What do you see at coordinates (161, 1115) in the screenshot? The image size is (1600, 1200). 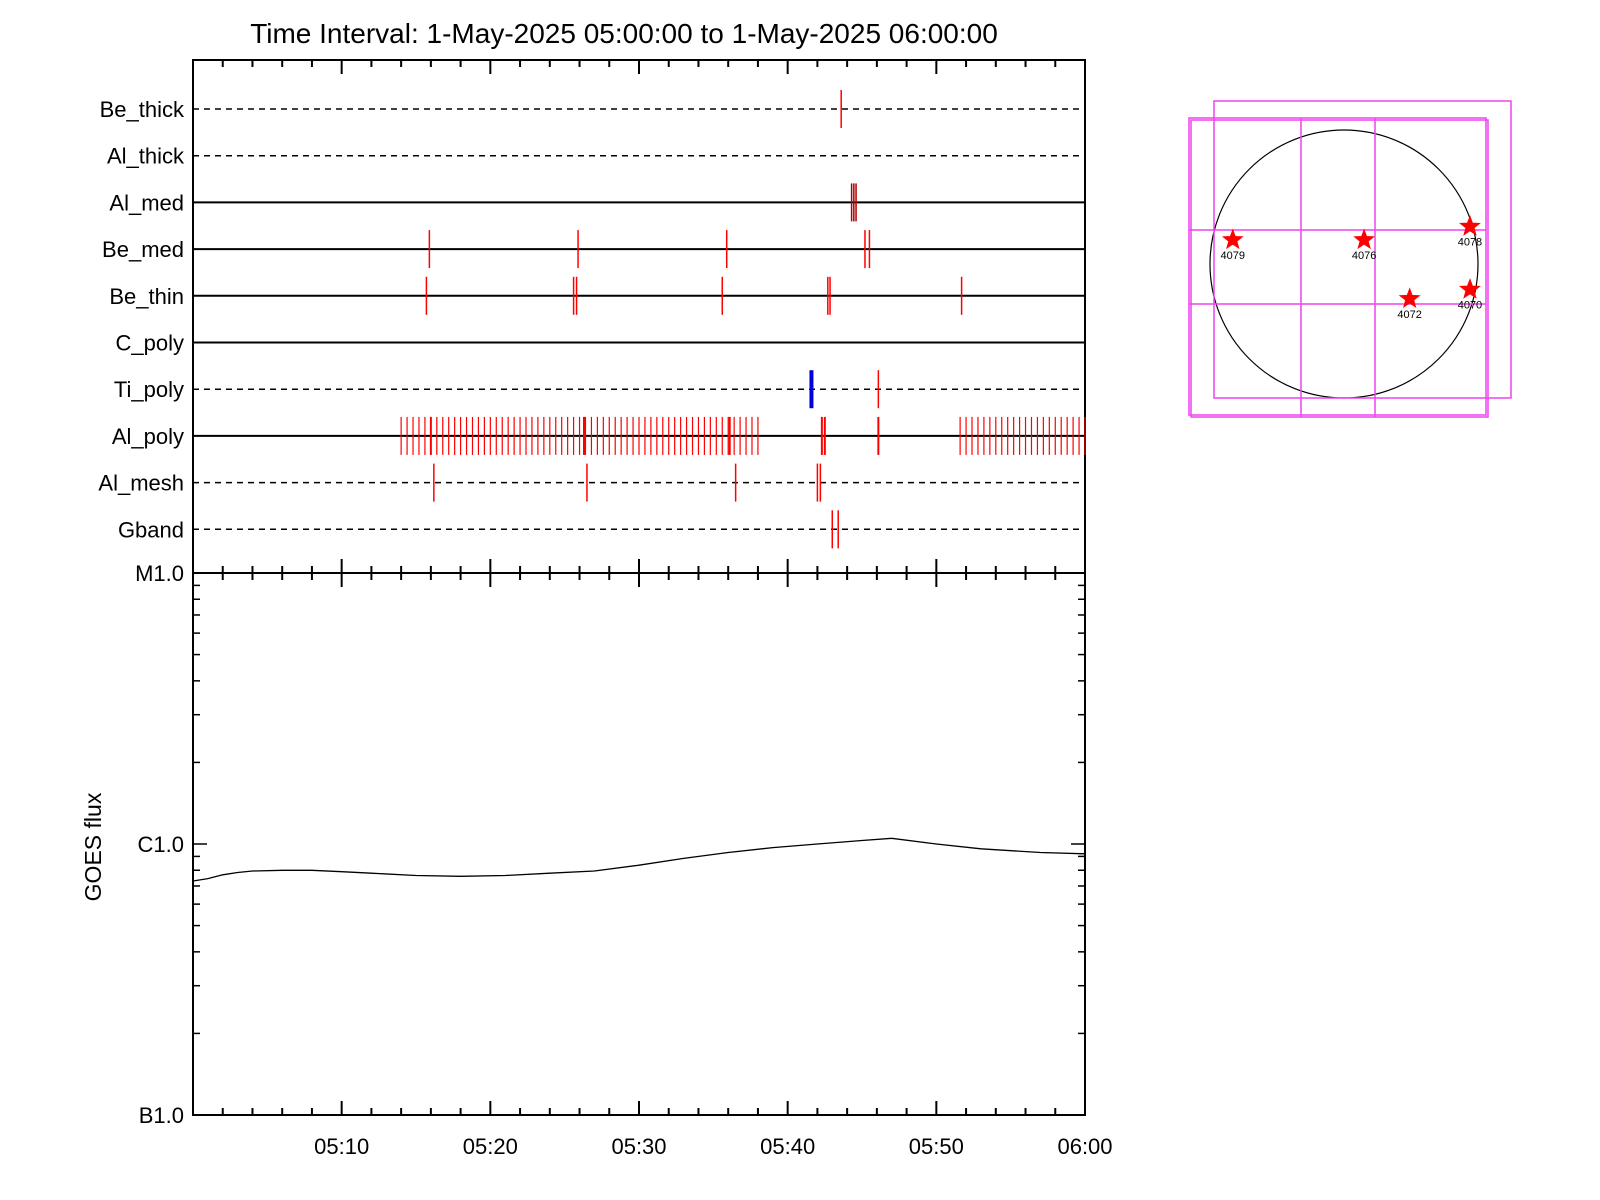 I see `y-tick-label: B1.0` at bounding box center [161, 1115].